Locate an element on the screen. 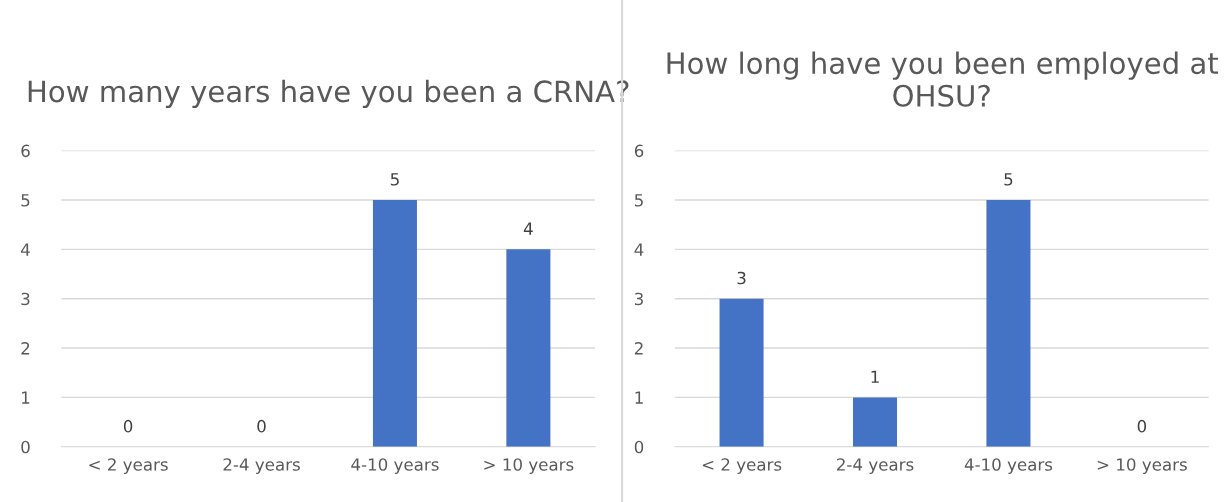 The width and height of the screenshot is (1227, 502). data-label: 1 is located at coordinates (875, 376).